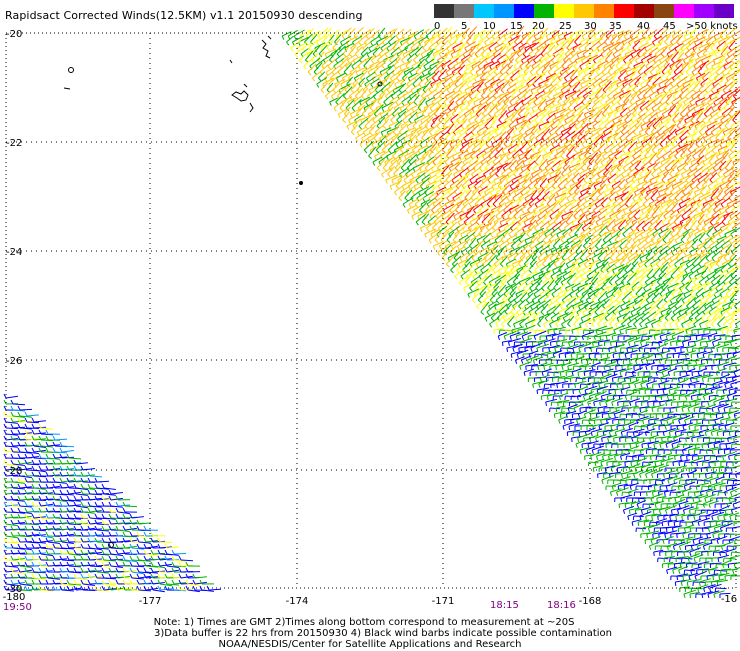 The width and height of the screenshot is (740, 651). What do you see at coordinates (615, 26) in the screenshot?
I see `legend-label: 35` at bounding box center [615, 26].